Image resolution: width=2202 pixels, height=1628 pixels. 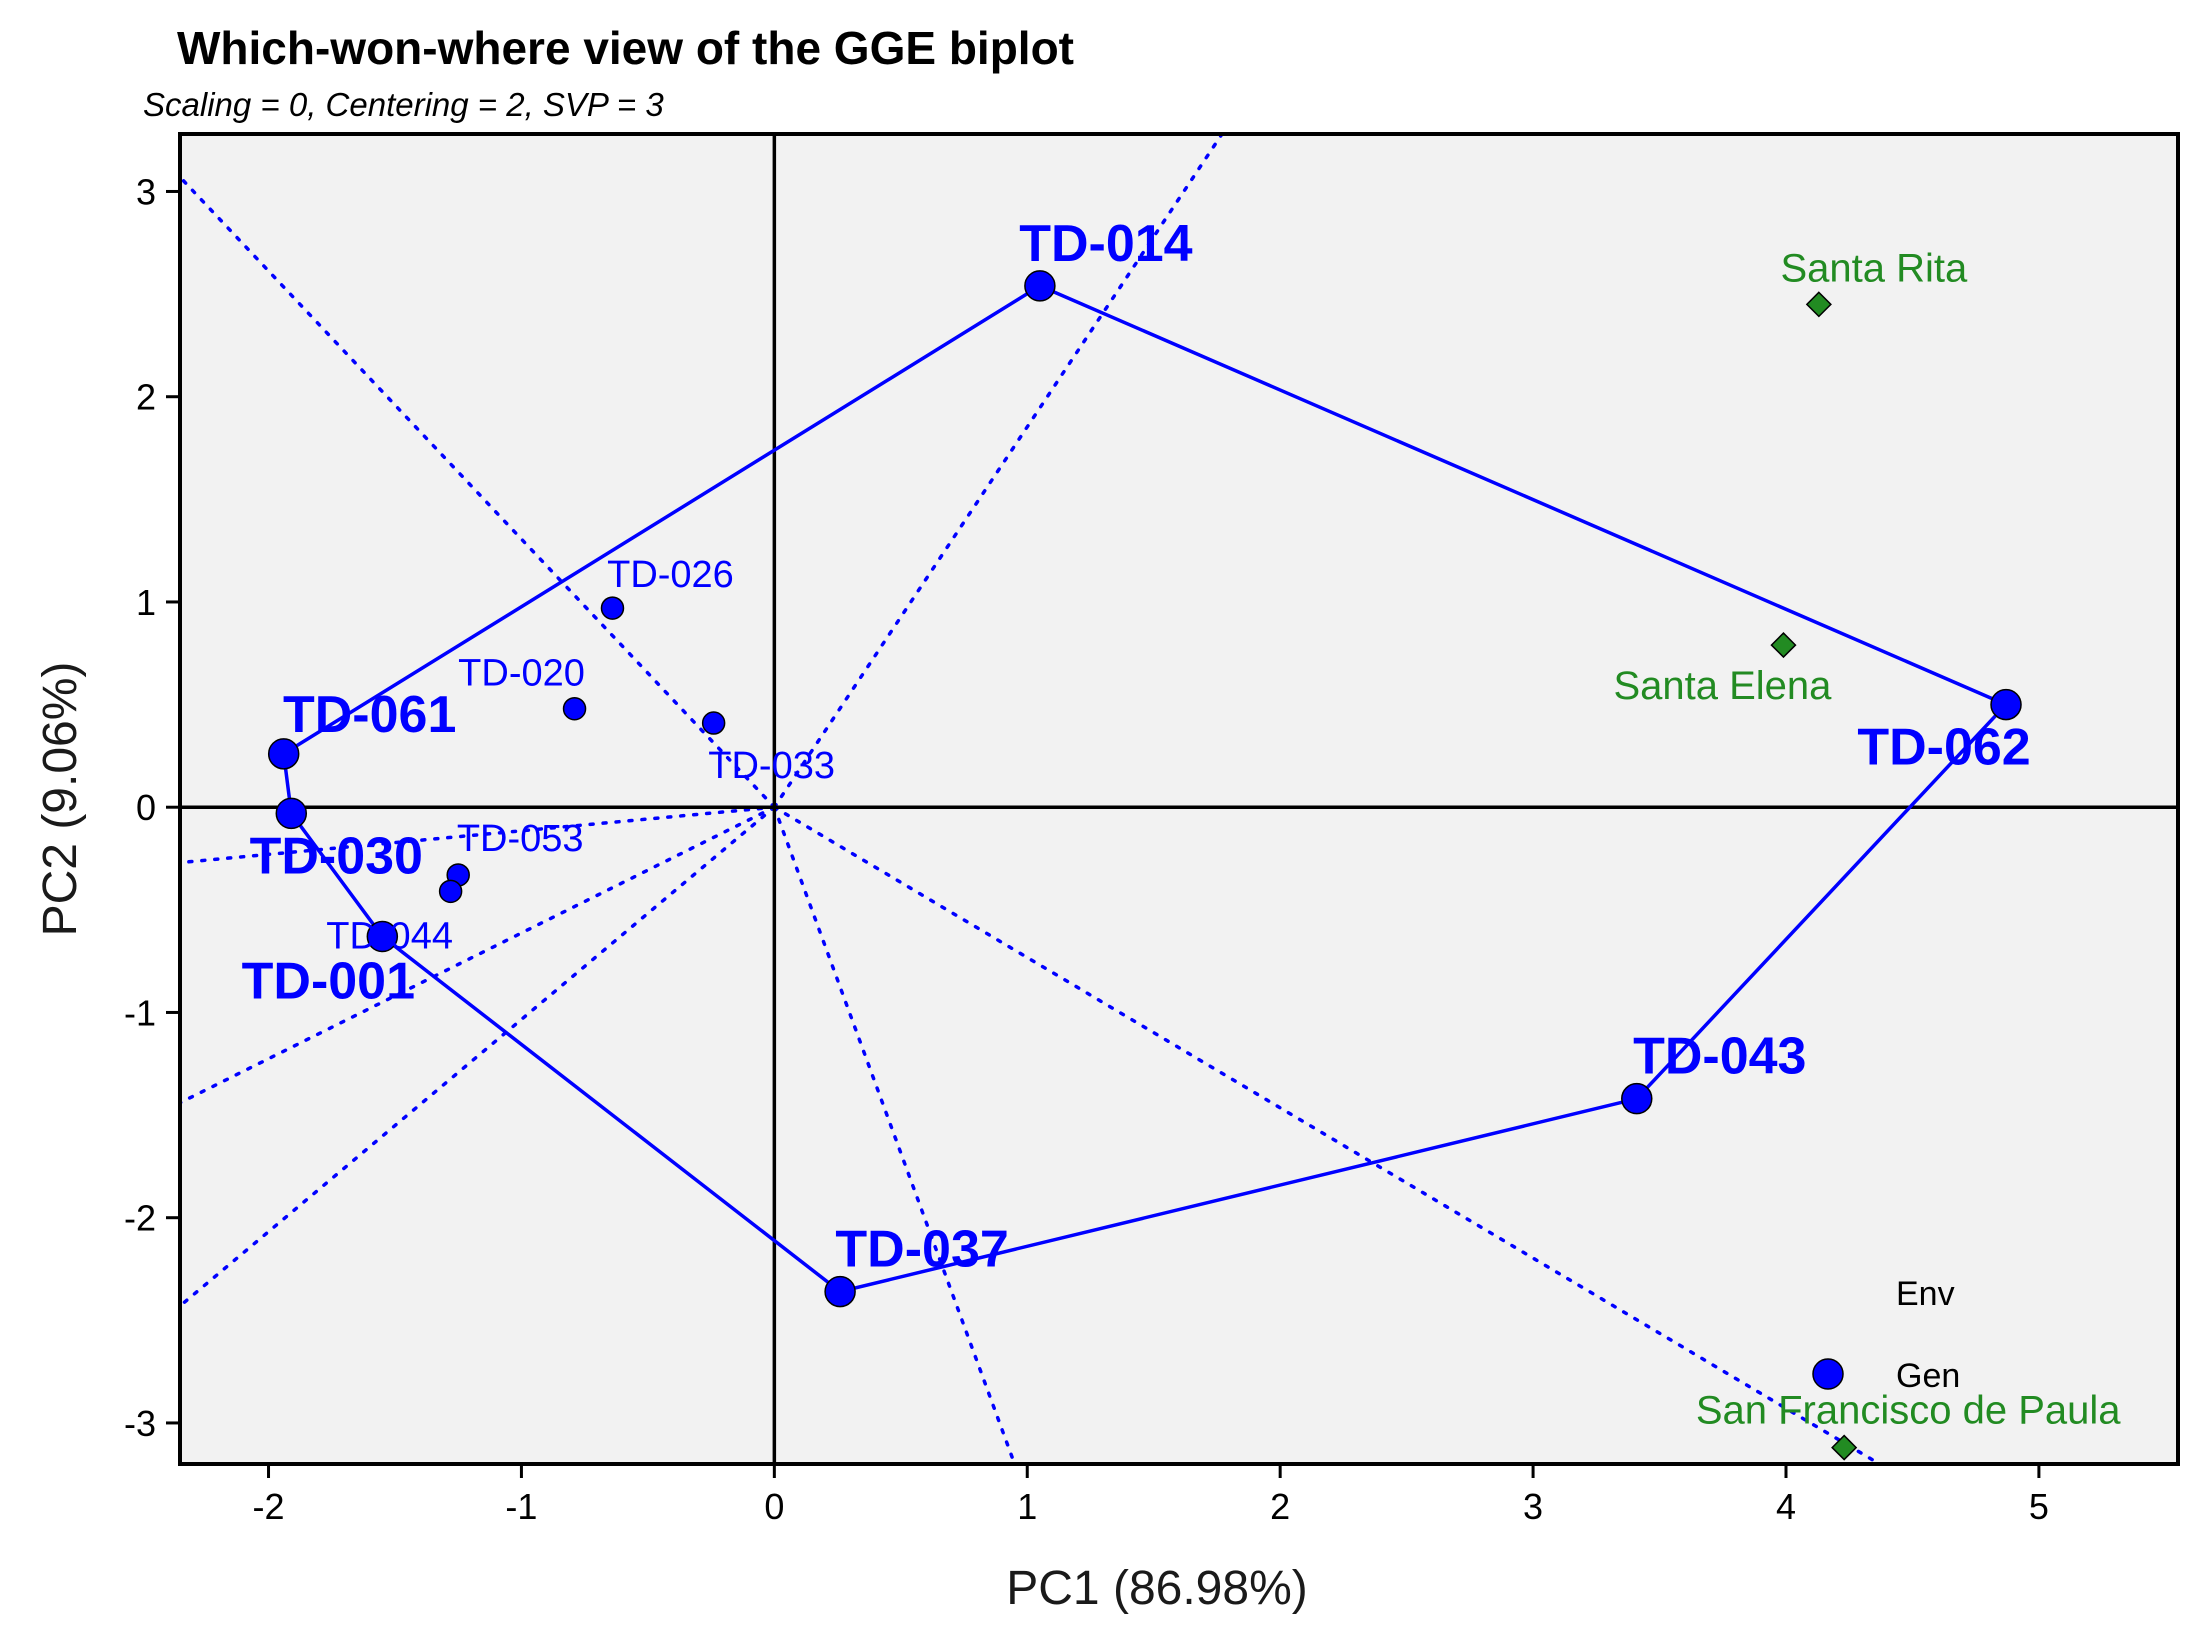 What do you see at coordinates (1828, 1374) in the screenshot?
I see `legend-gen-marker` at bounding box center [1828, 1374].